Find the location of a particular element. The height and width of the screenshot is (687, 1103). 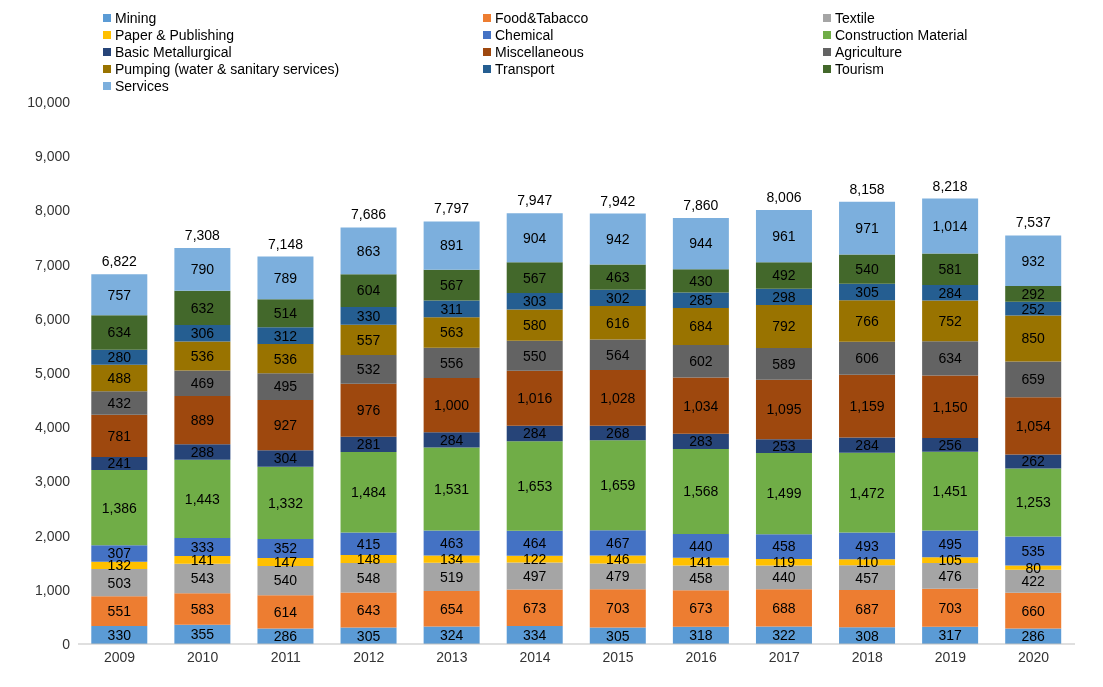

data-label: 457 is located at coordinates (867, 577).